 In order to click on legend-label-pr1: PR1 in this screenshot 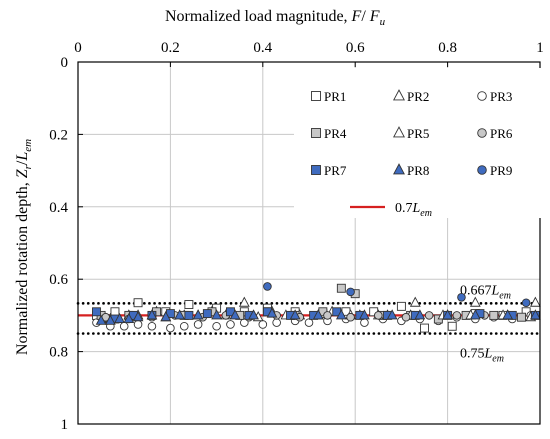, I will do `click(335, 96)`.